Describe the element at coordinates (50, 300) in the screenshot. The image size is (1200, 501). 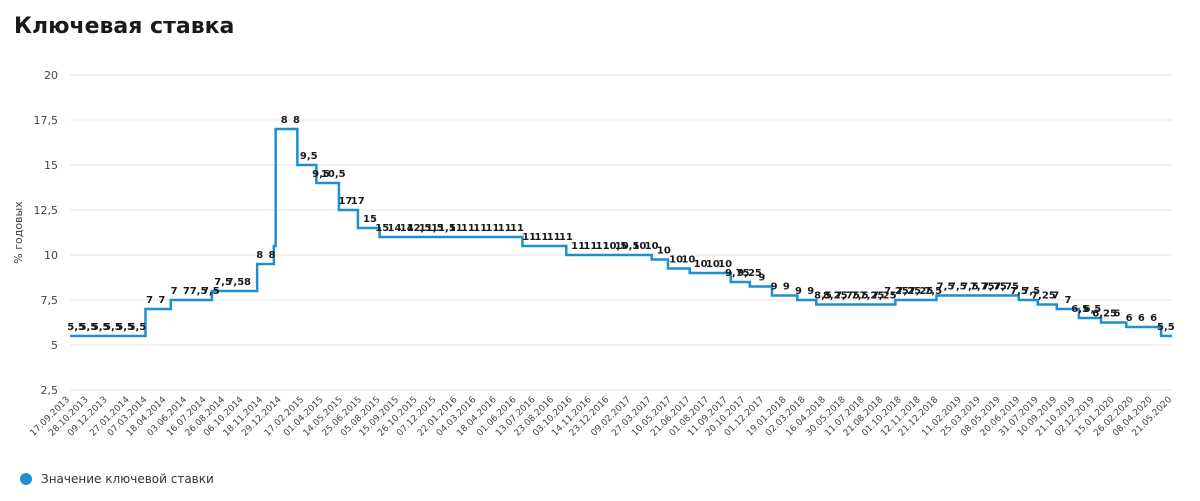
I see `y-tick-label: 7,5` at that location.